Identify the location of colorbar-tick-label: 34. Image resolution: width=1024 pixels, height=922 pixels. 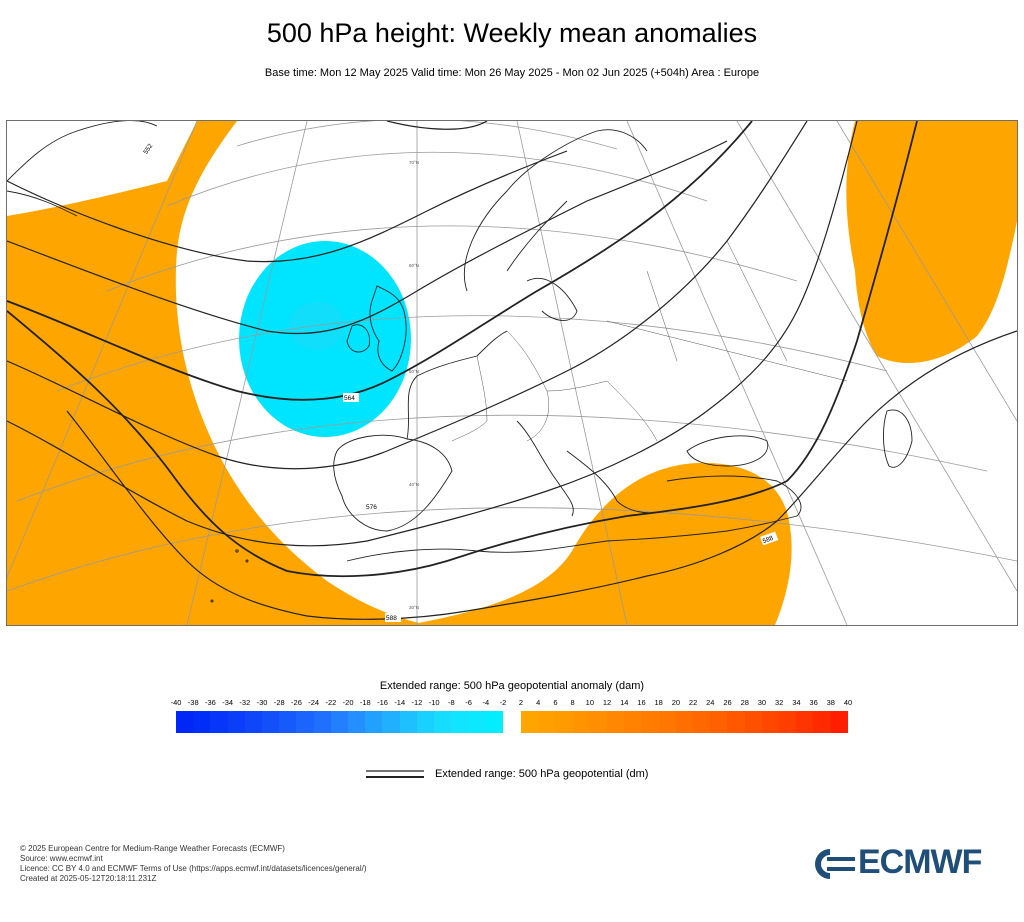
(796, 702).